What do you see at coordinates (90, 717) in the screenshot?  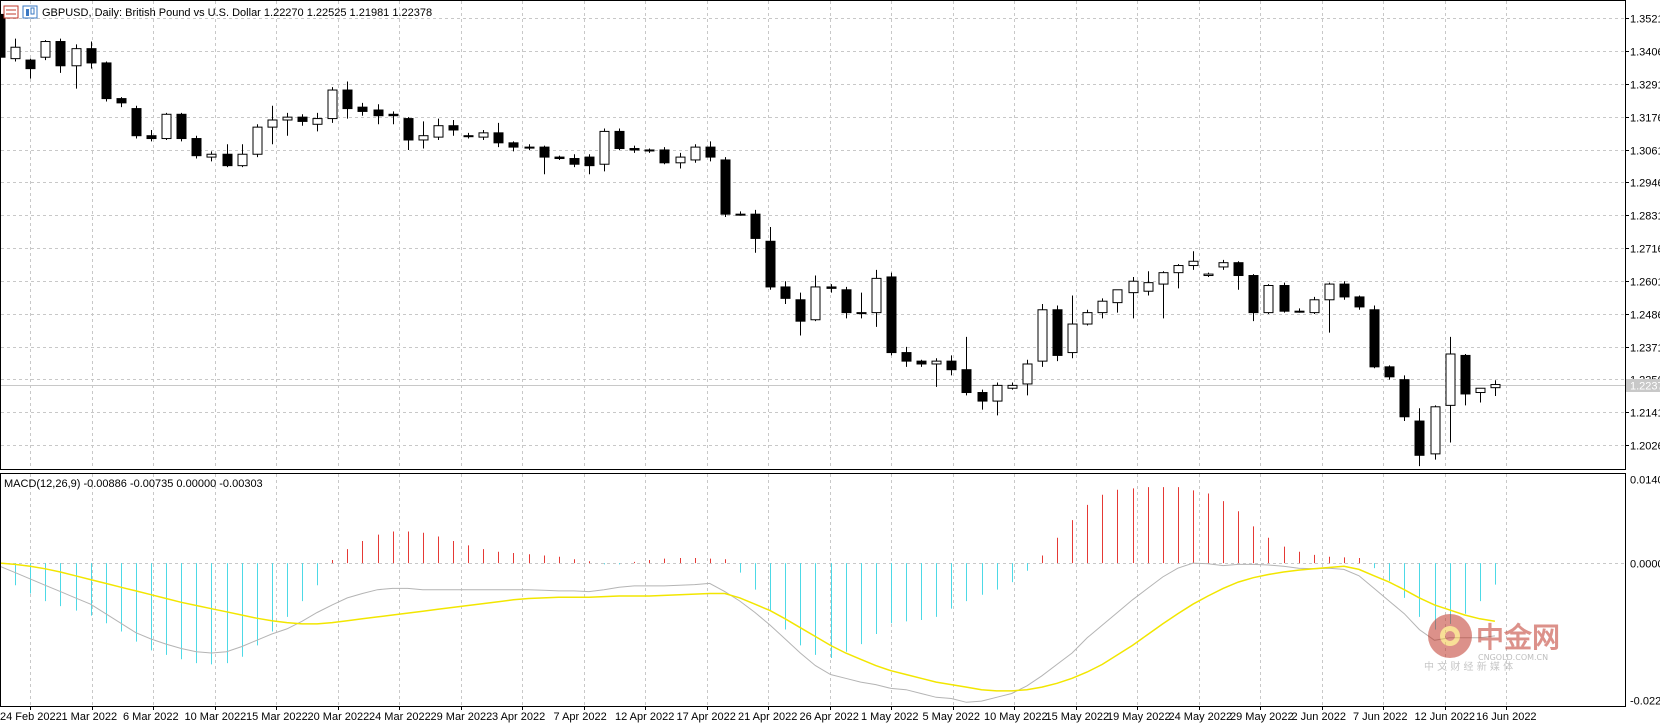 I see `time-tick-label: 1 Mar 2022` at bounding box center [90, 717].